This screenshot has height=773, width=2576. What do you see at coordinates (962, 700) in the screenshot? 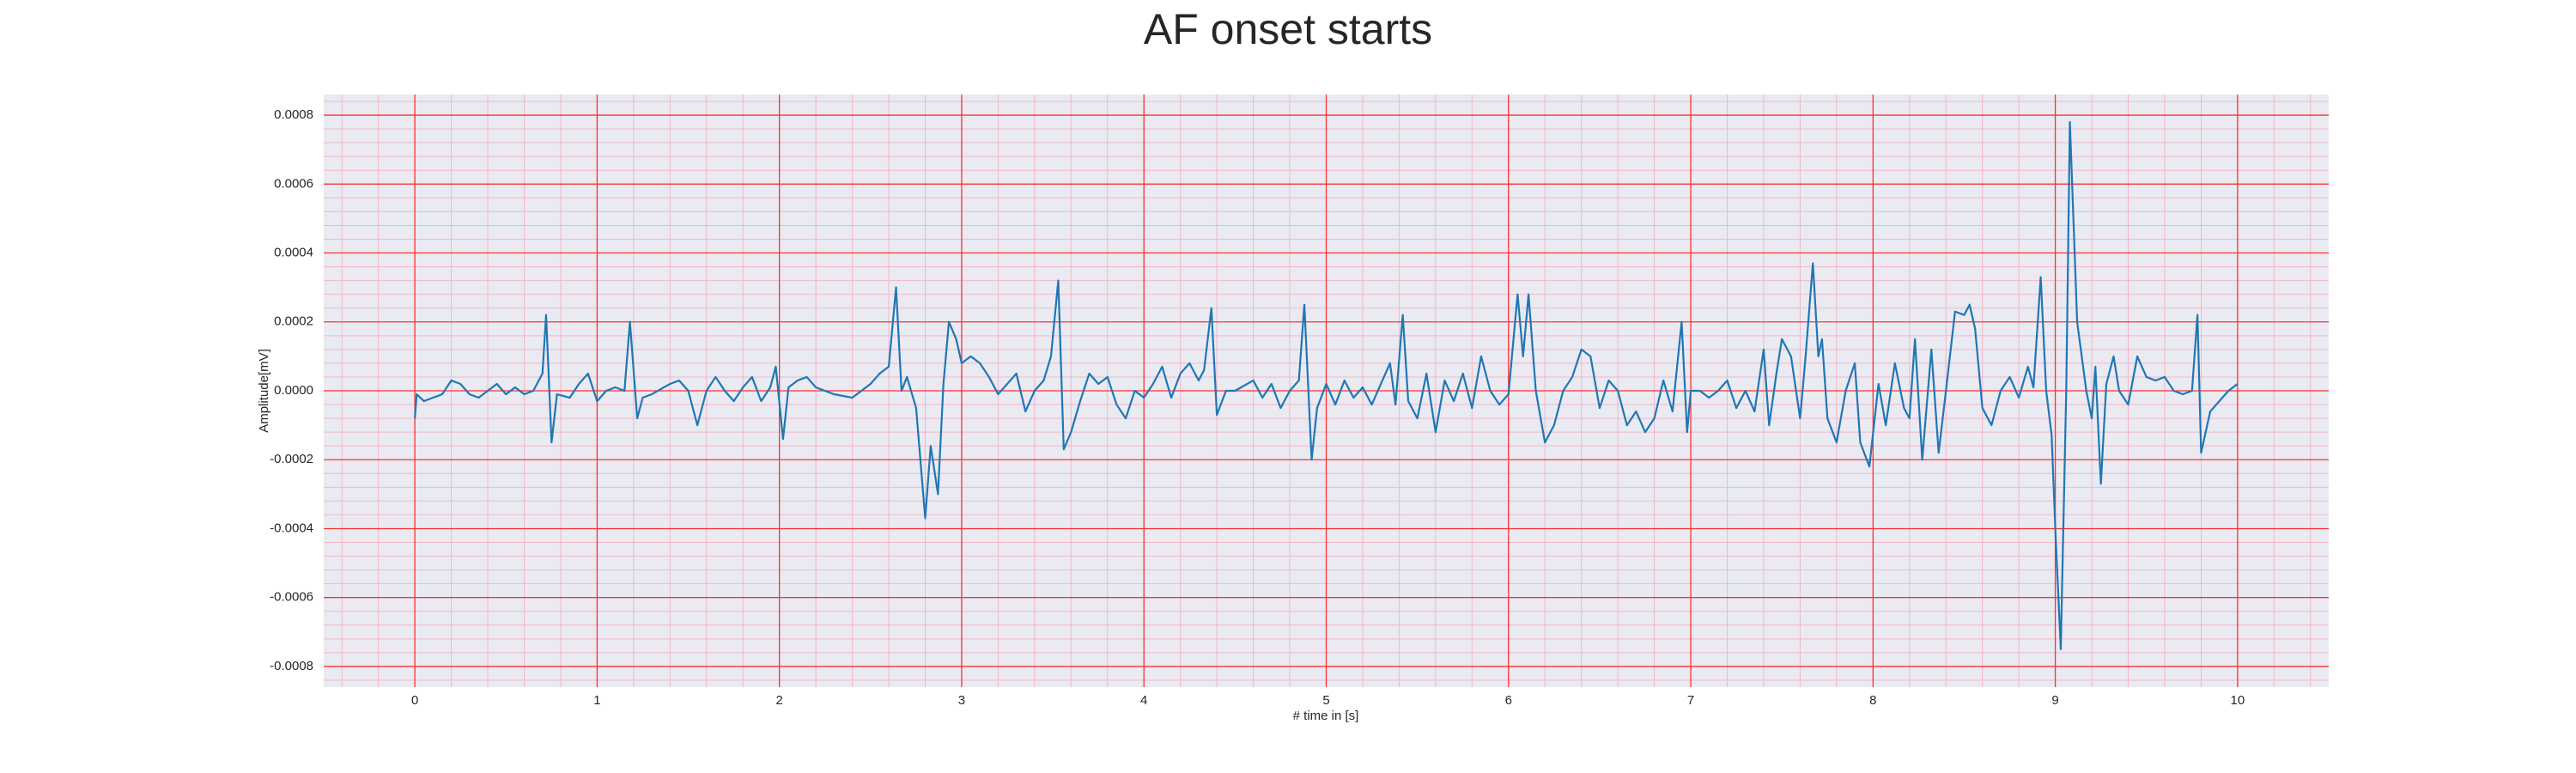
I see `x-tick-label: 3` at bounding box center [962, 700].